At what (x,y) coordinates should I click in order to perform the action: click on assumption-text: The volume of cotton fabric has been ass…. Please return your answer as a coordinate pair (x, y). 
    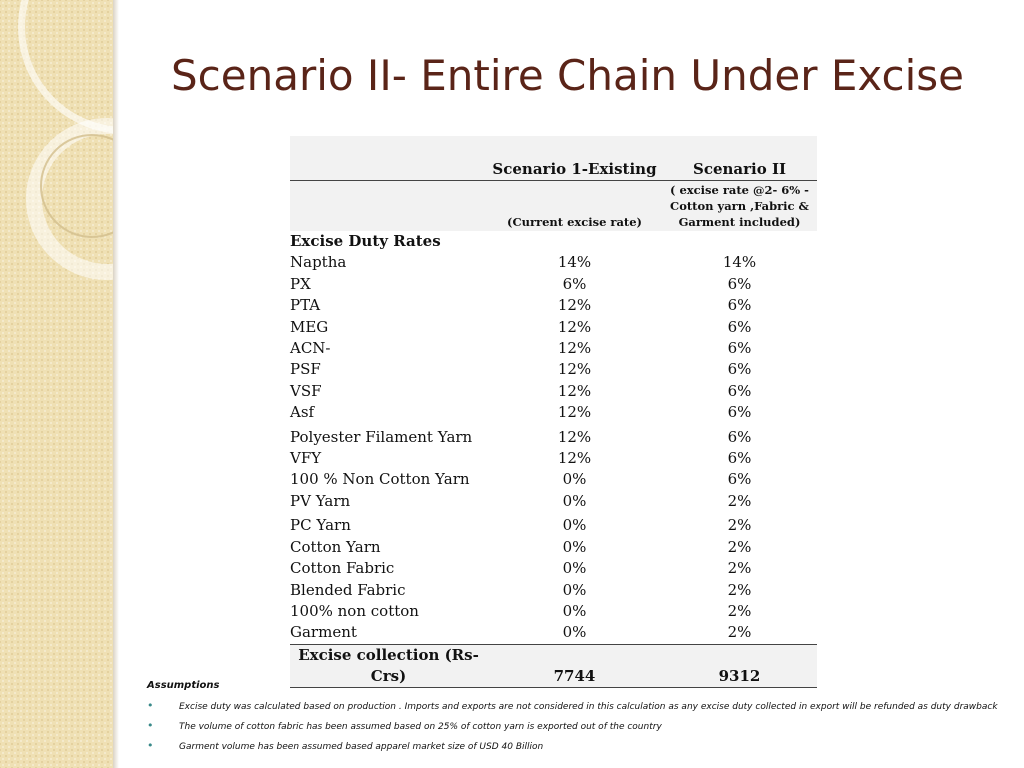
    Looking at the image, I should click on (420, 727).